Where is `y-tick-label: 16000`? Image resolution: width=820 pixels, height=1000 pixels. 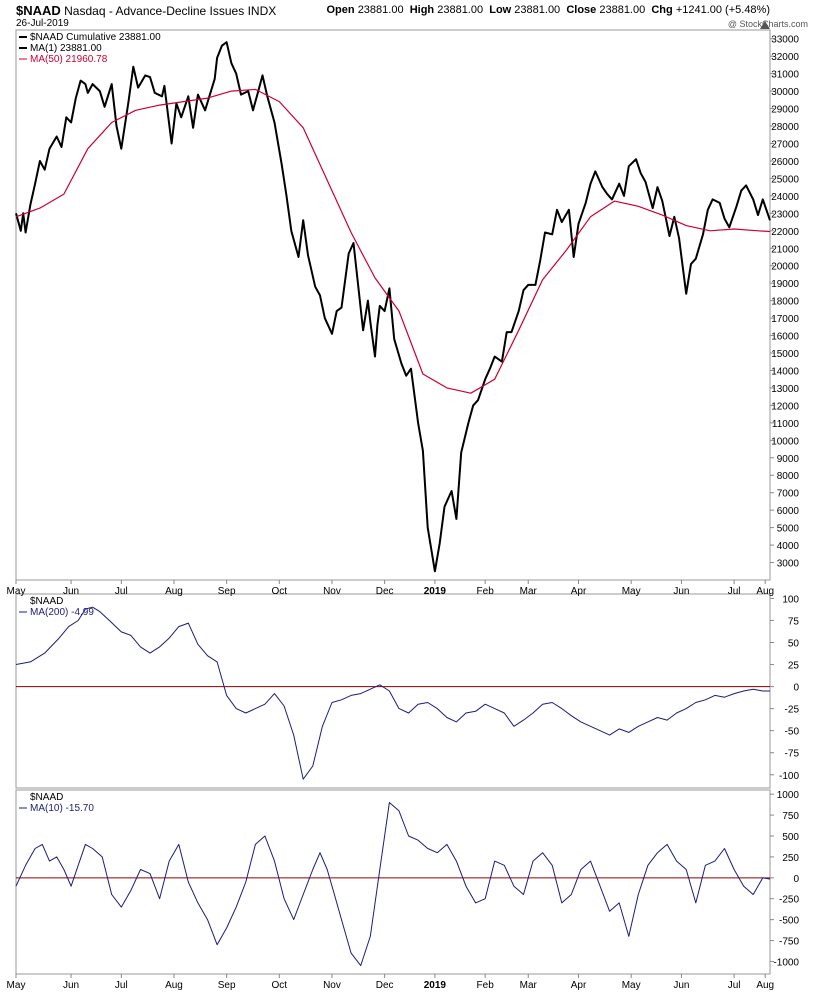
y-tick-label: 16000 is located at coordinates (785, 337).